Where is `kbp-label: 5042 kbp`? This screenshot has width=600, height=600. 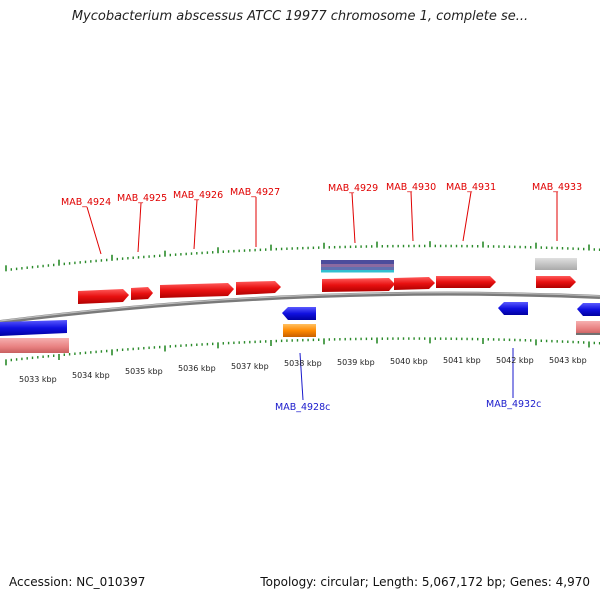
kbp-label: 5042 kbp is located at coordinates (515, 360).